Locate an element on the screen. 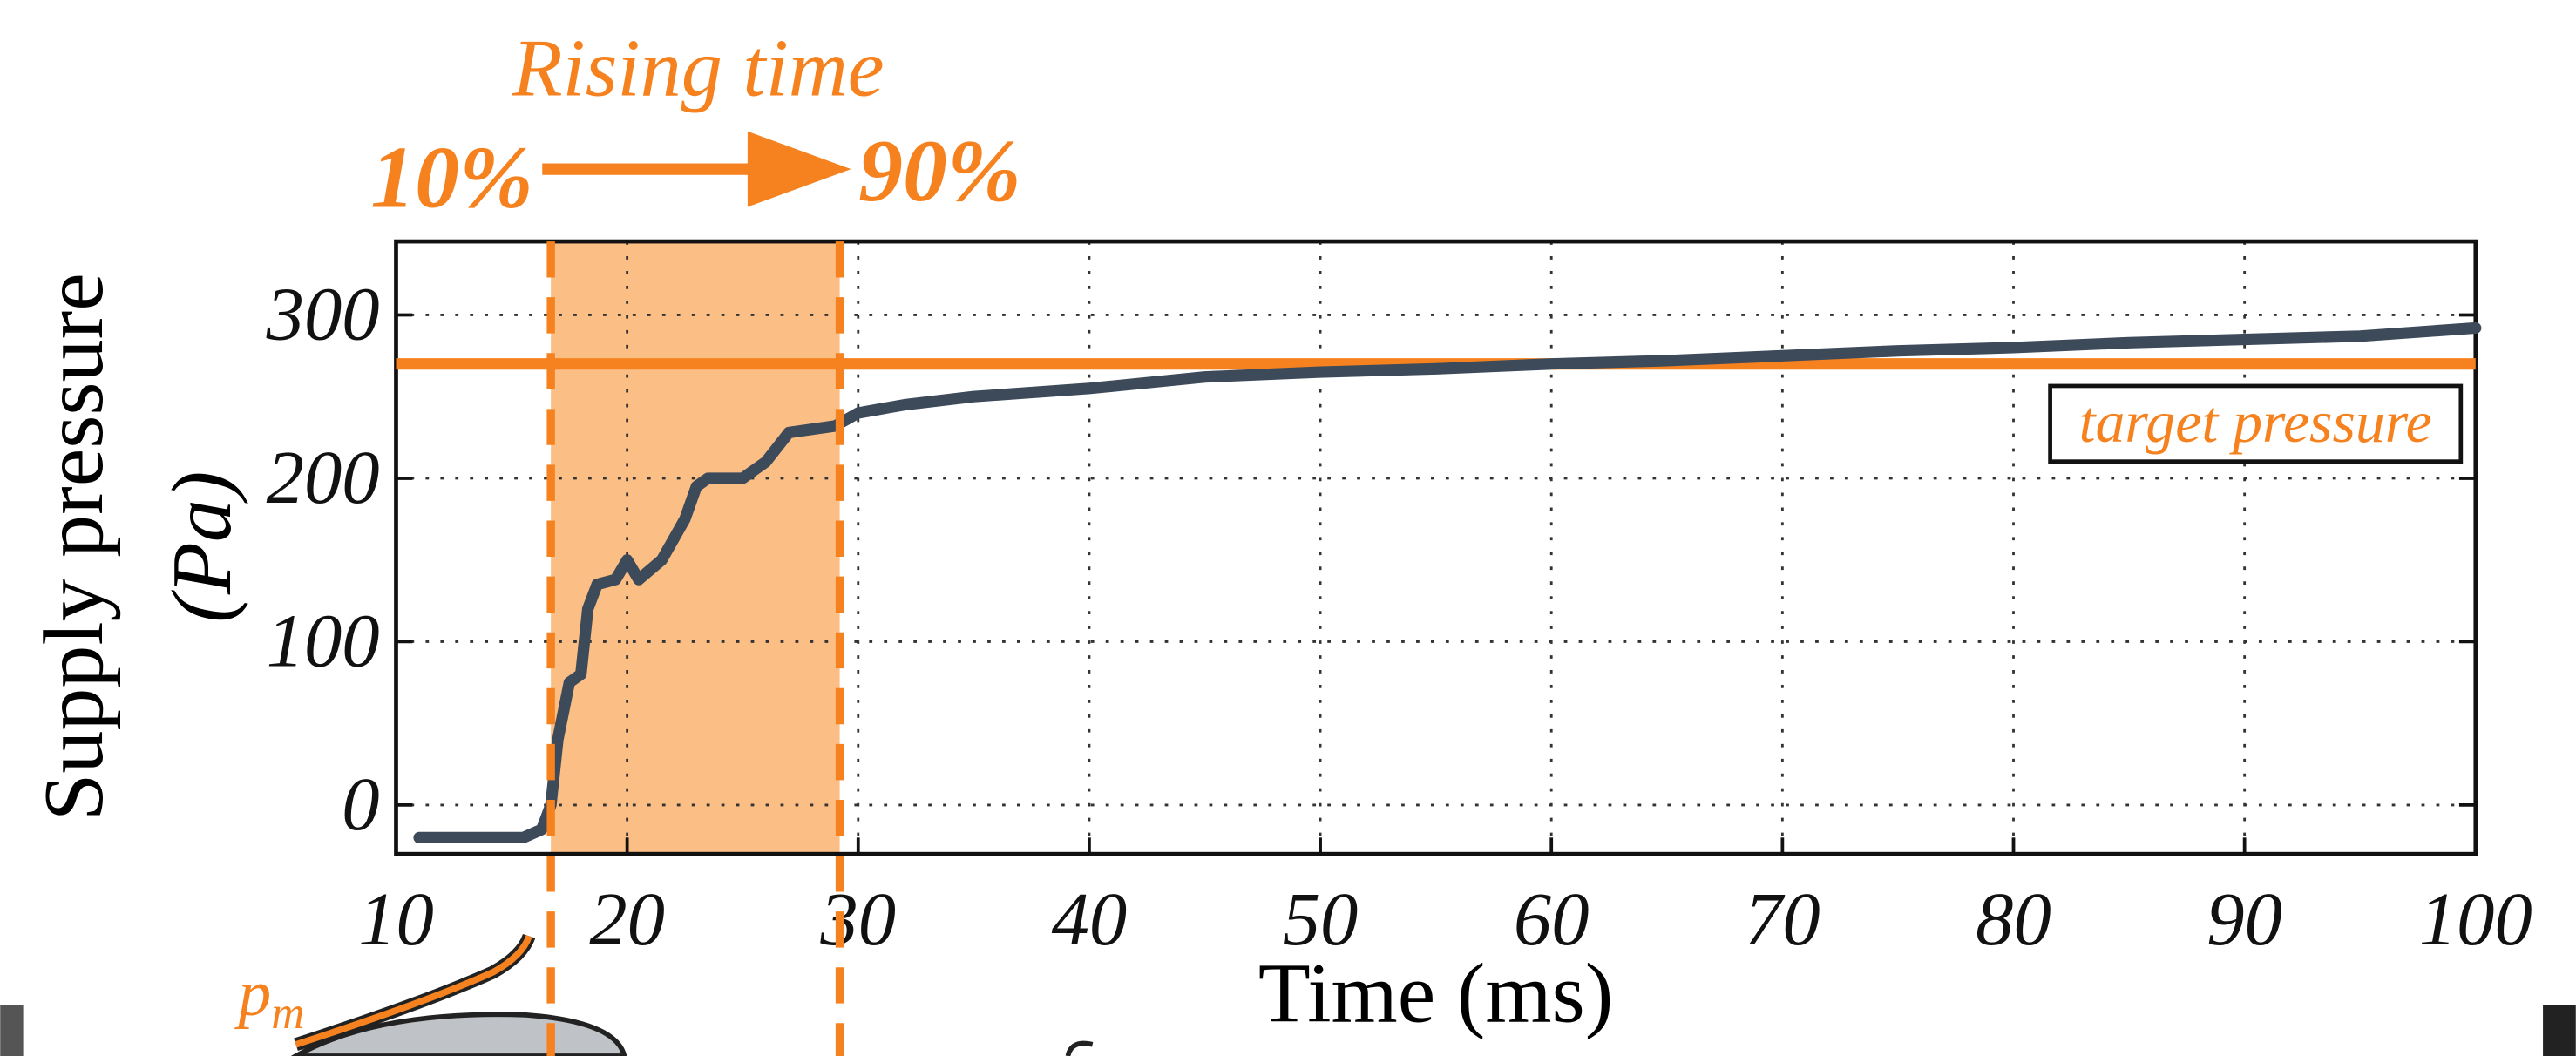  pm-label: pm is located at coordinates (270, 998).